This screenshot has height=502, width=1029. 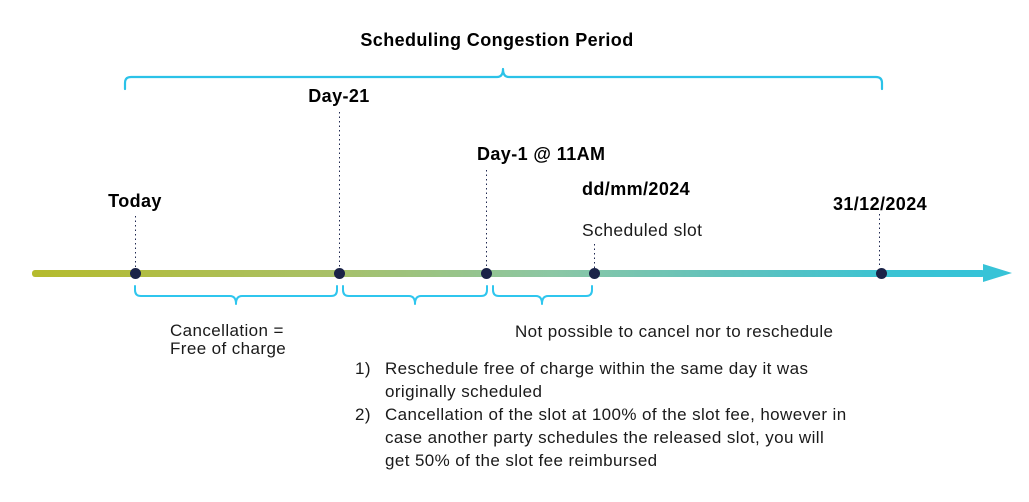 What do you see at coordinates (997, 273) in the screenshot?
I see `timeline-arrow-icon` at bounding box center [997, 273].